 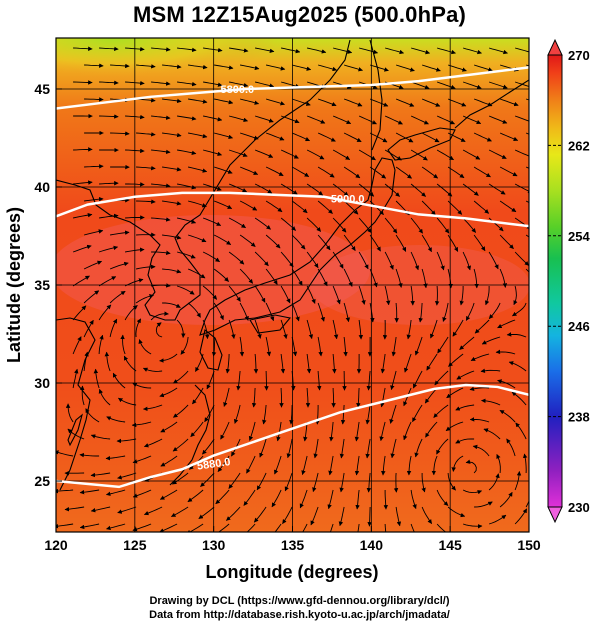 What do you see at coordinates (293, 545) in the screenshot?
I see `x-tick-label: 135` at bounding box center [293, 545].